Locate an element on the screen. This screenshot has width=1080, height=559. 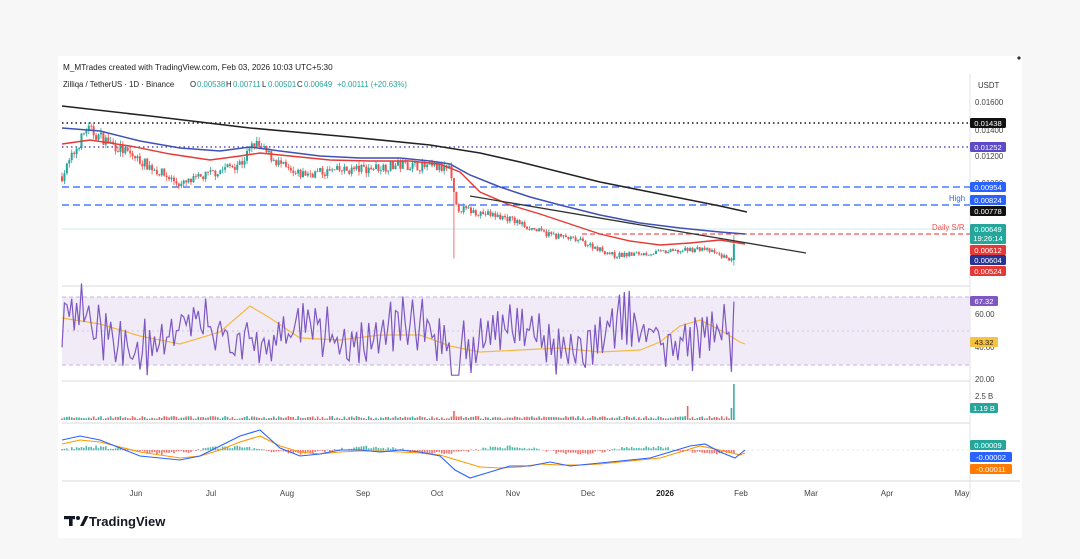
macd-hist-box is located at coordinates (988, 445).